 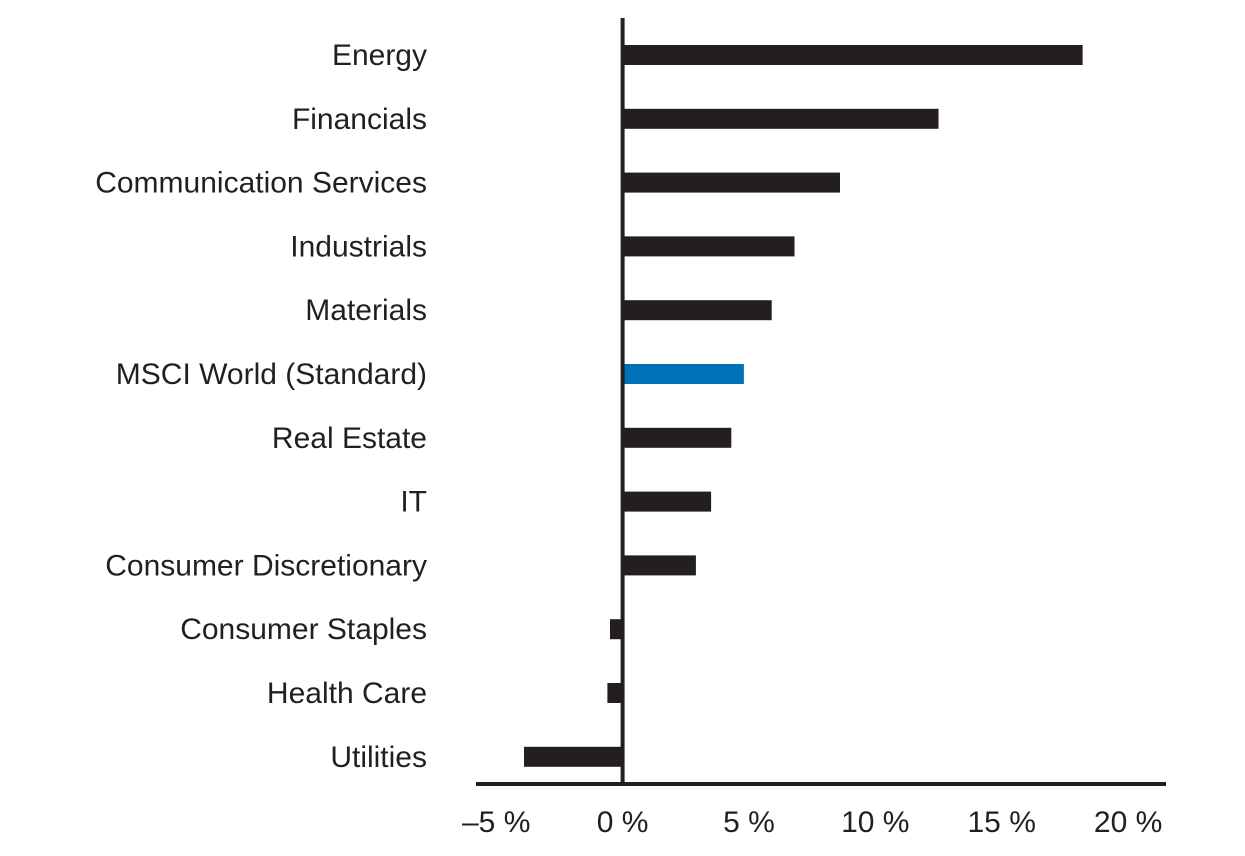 I want to click on category-label: MSCI World (Standard), so click(x=271, y=374).